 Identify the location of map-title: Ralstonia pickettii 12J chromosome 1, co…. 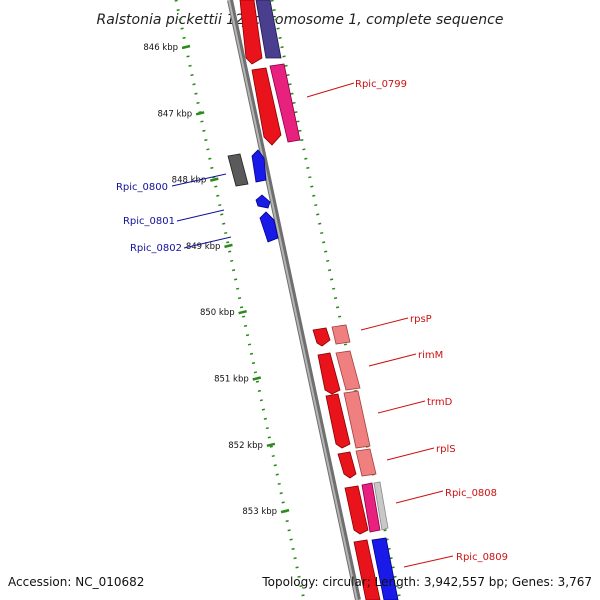
(300, 20).